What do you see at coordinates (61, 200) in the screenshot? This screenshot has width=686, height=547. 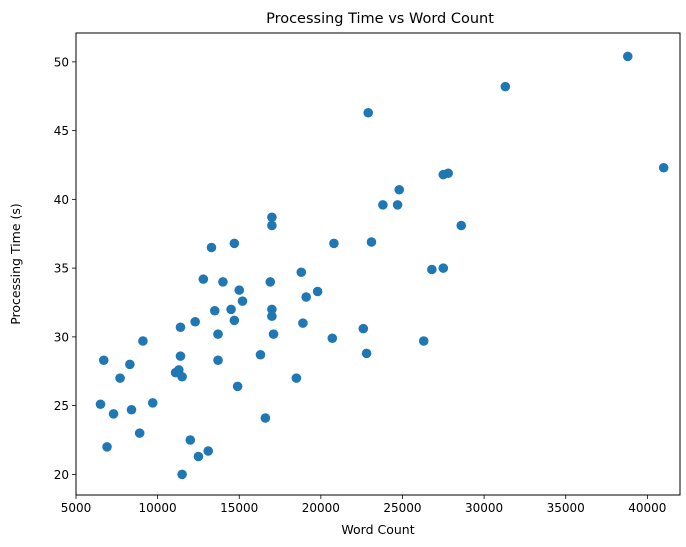 I see `y-tick-label: 40` at bounding box center [61, 200].